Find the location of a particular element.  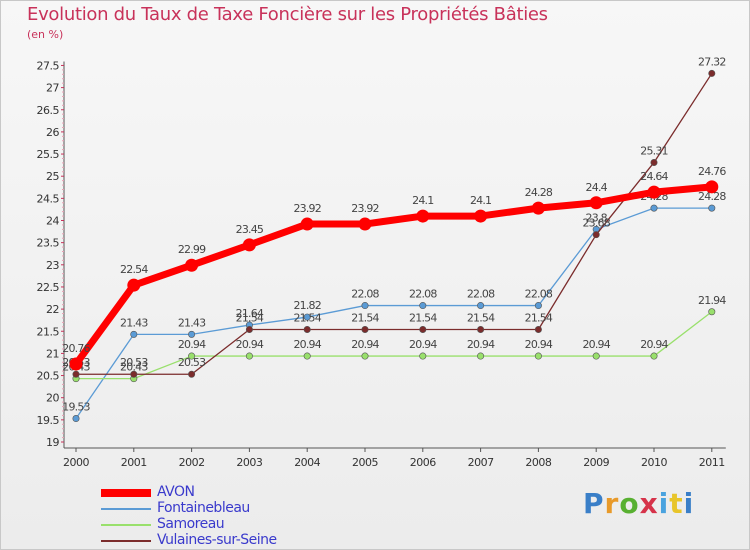

y-tick-label: 26.5 is located at coordinates (48, 110).